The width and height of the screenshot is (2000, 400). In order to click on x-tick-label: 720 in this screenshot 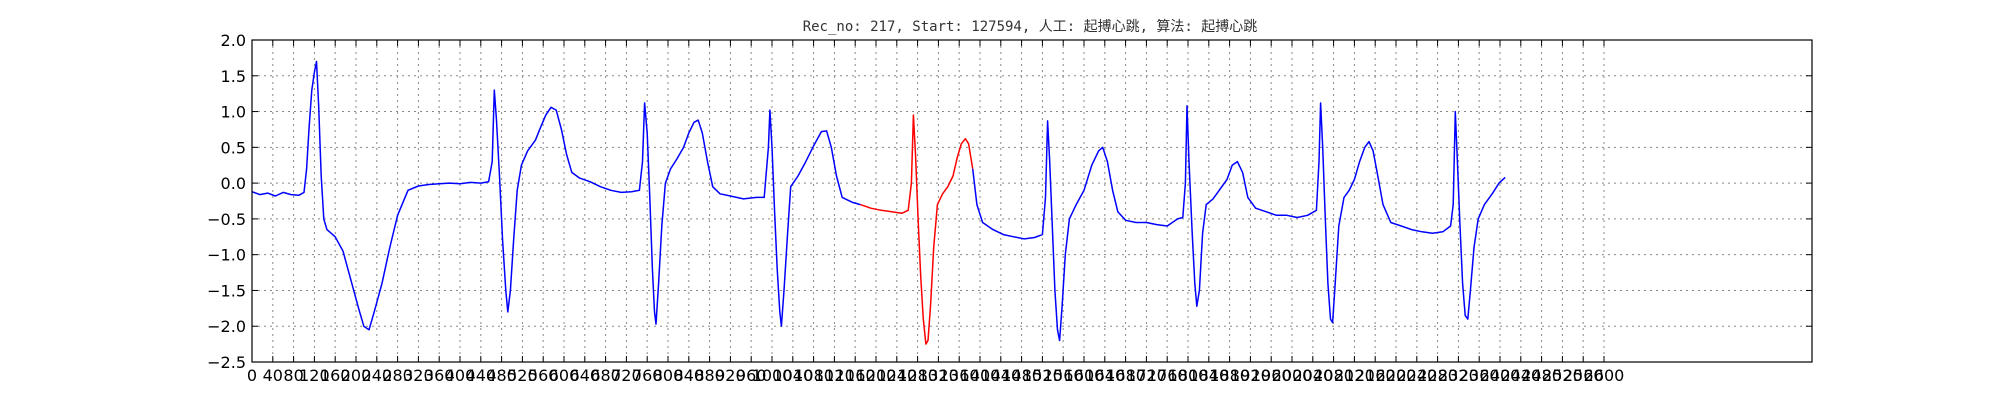, I will do `click(626, 375)`.